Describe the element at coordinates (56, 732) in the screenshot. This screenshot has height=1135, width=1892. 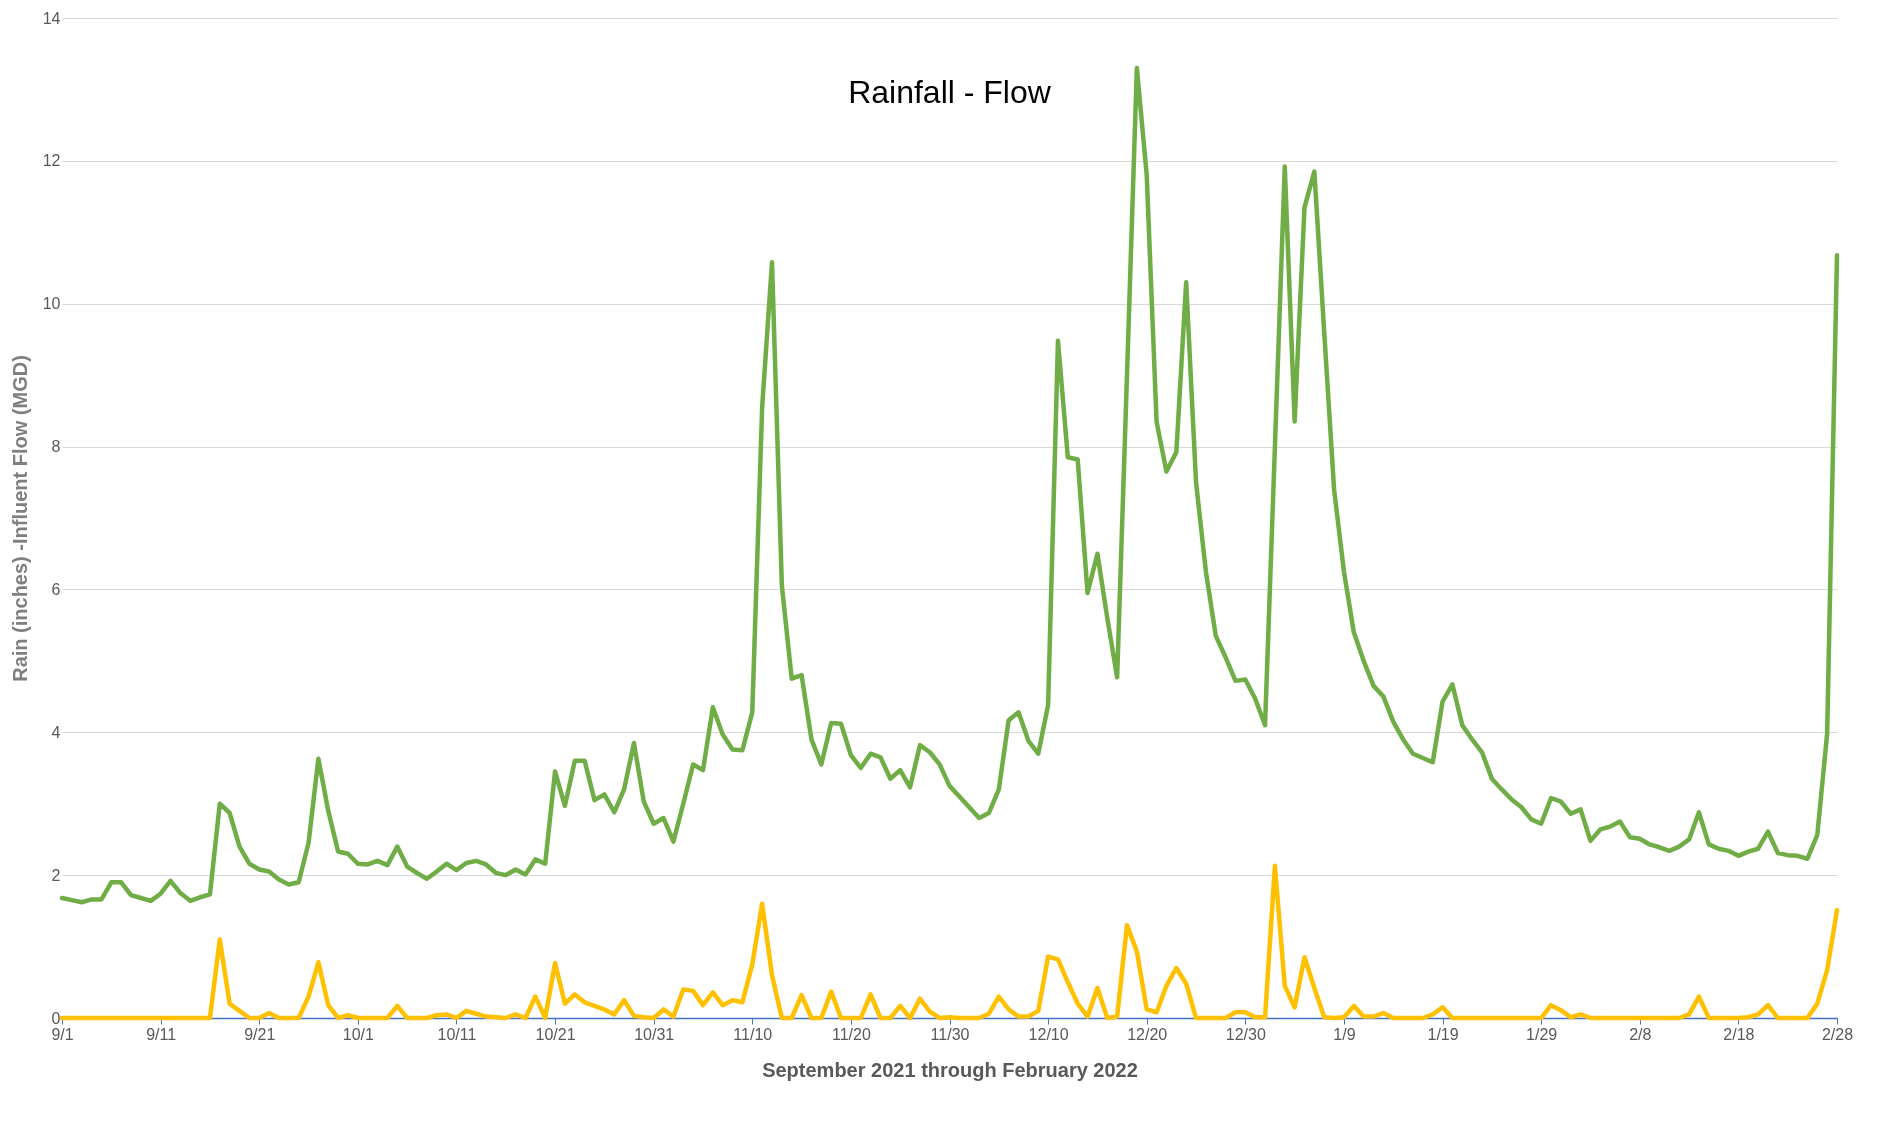
I see `y-tick-label: 4` at that location.